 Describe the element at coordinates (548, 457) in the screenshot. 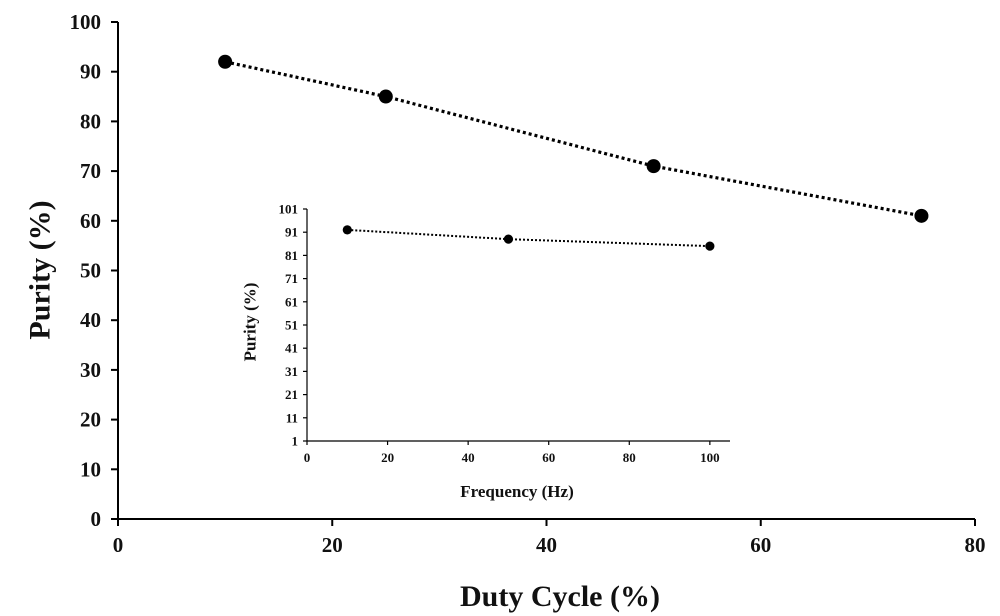

I see `inset-x-tick-label: 60` at that location.